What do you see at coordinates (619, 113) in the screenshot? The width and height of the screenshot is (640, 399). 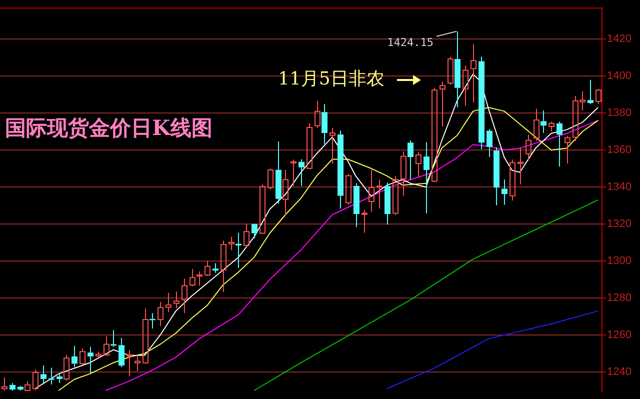 I see `y-tick-label: 1380` at bounding box center [619, 113].